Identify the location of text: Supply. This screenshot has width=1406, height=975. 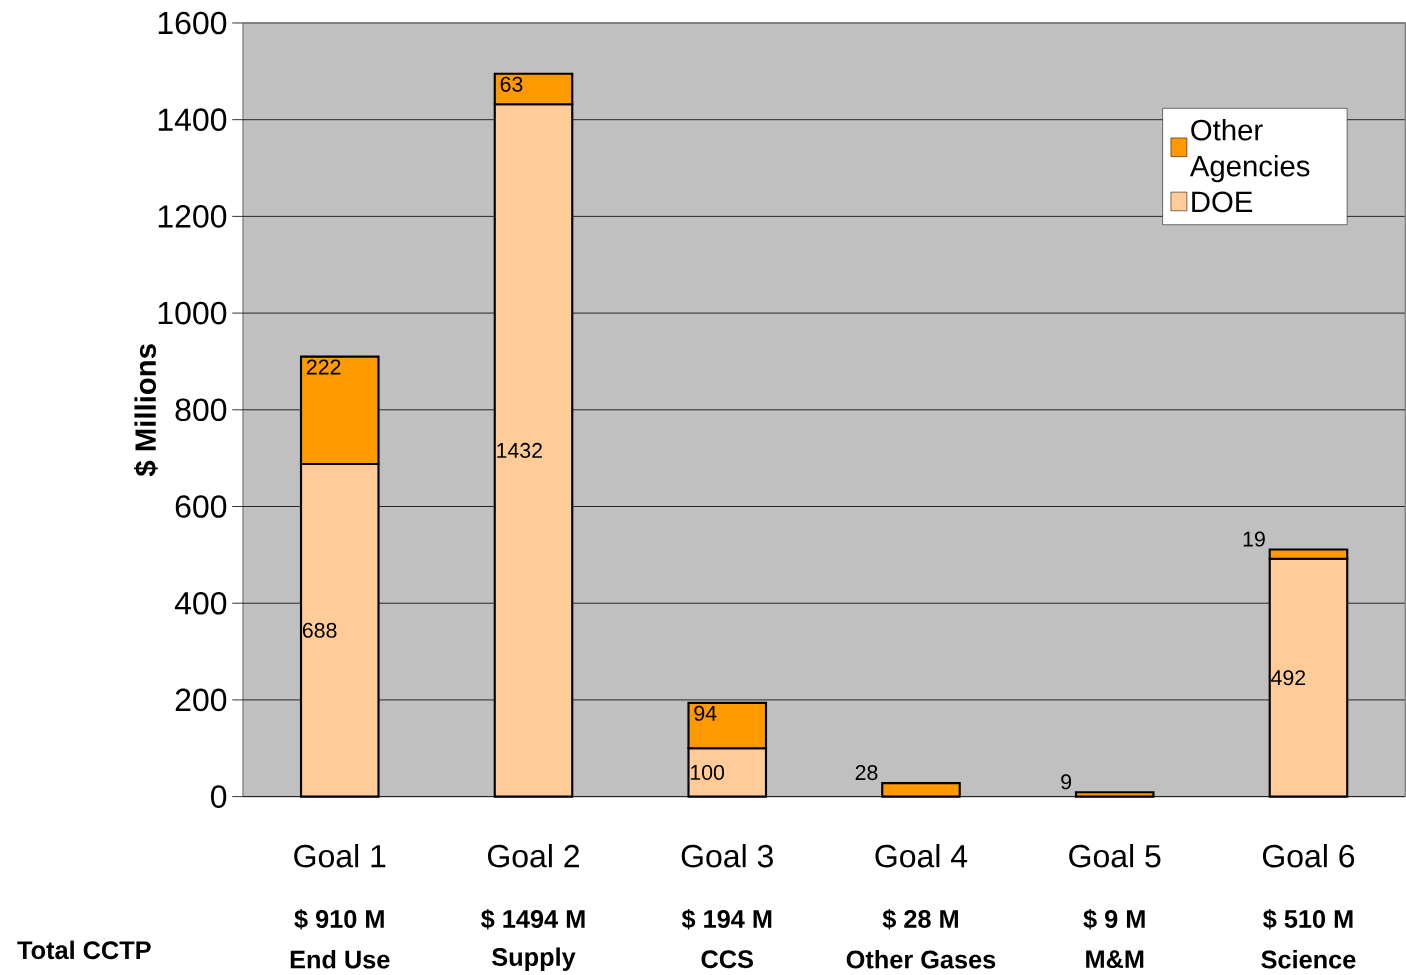
(534, 959).